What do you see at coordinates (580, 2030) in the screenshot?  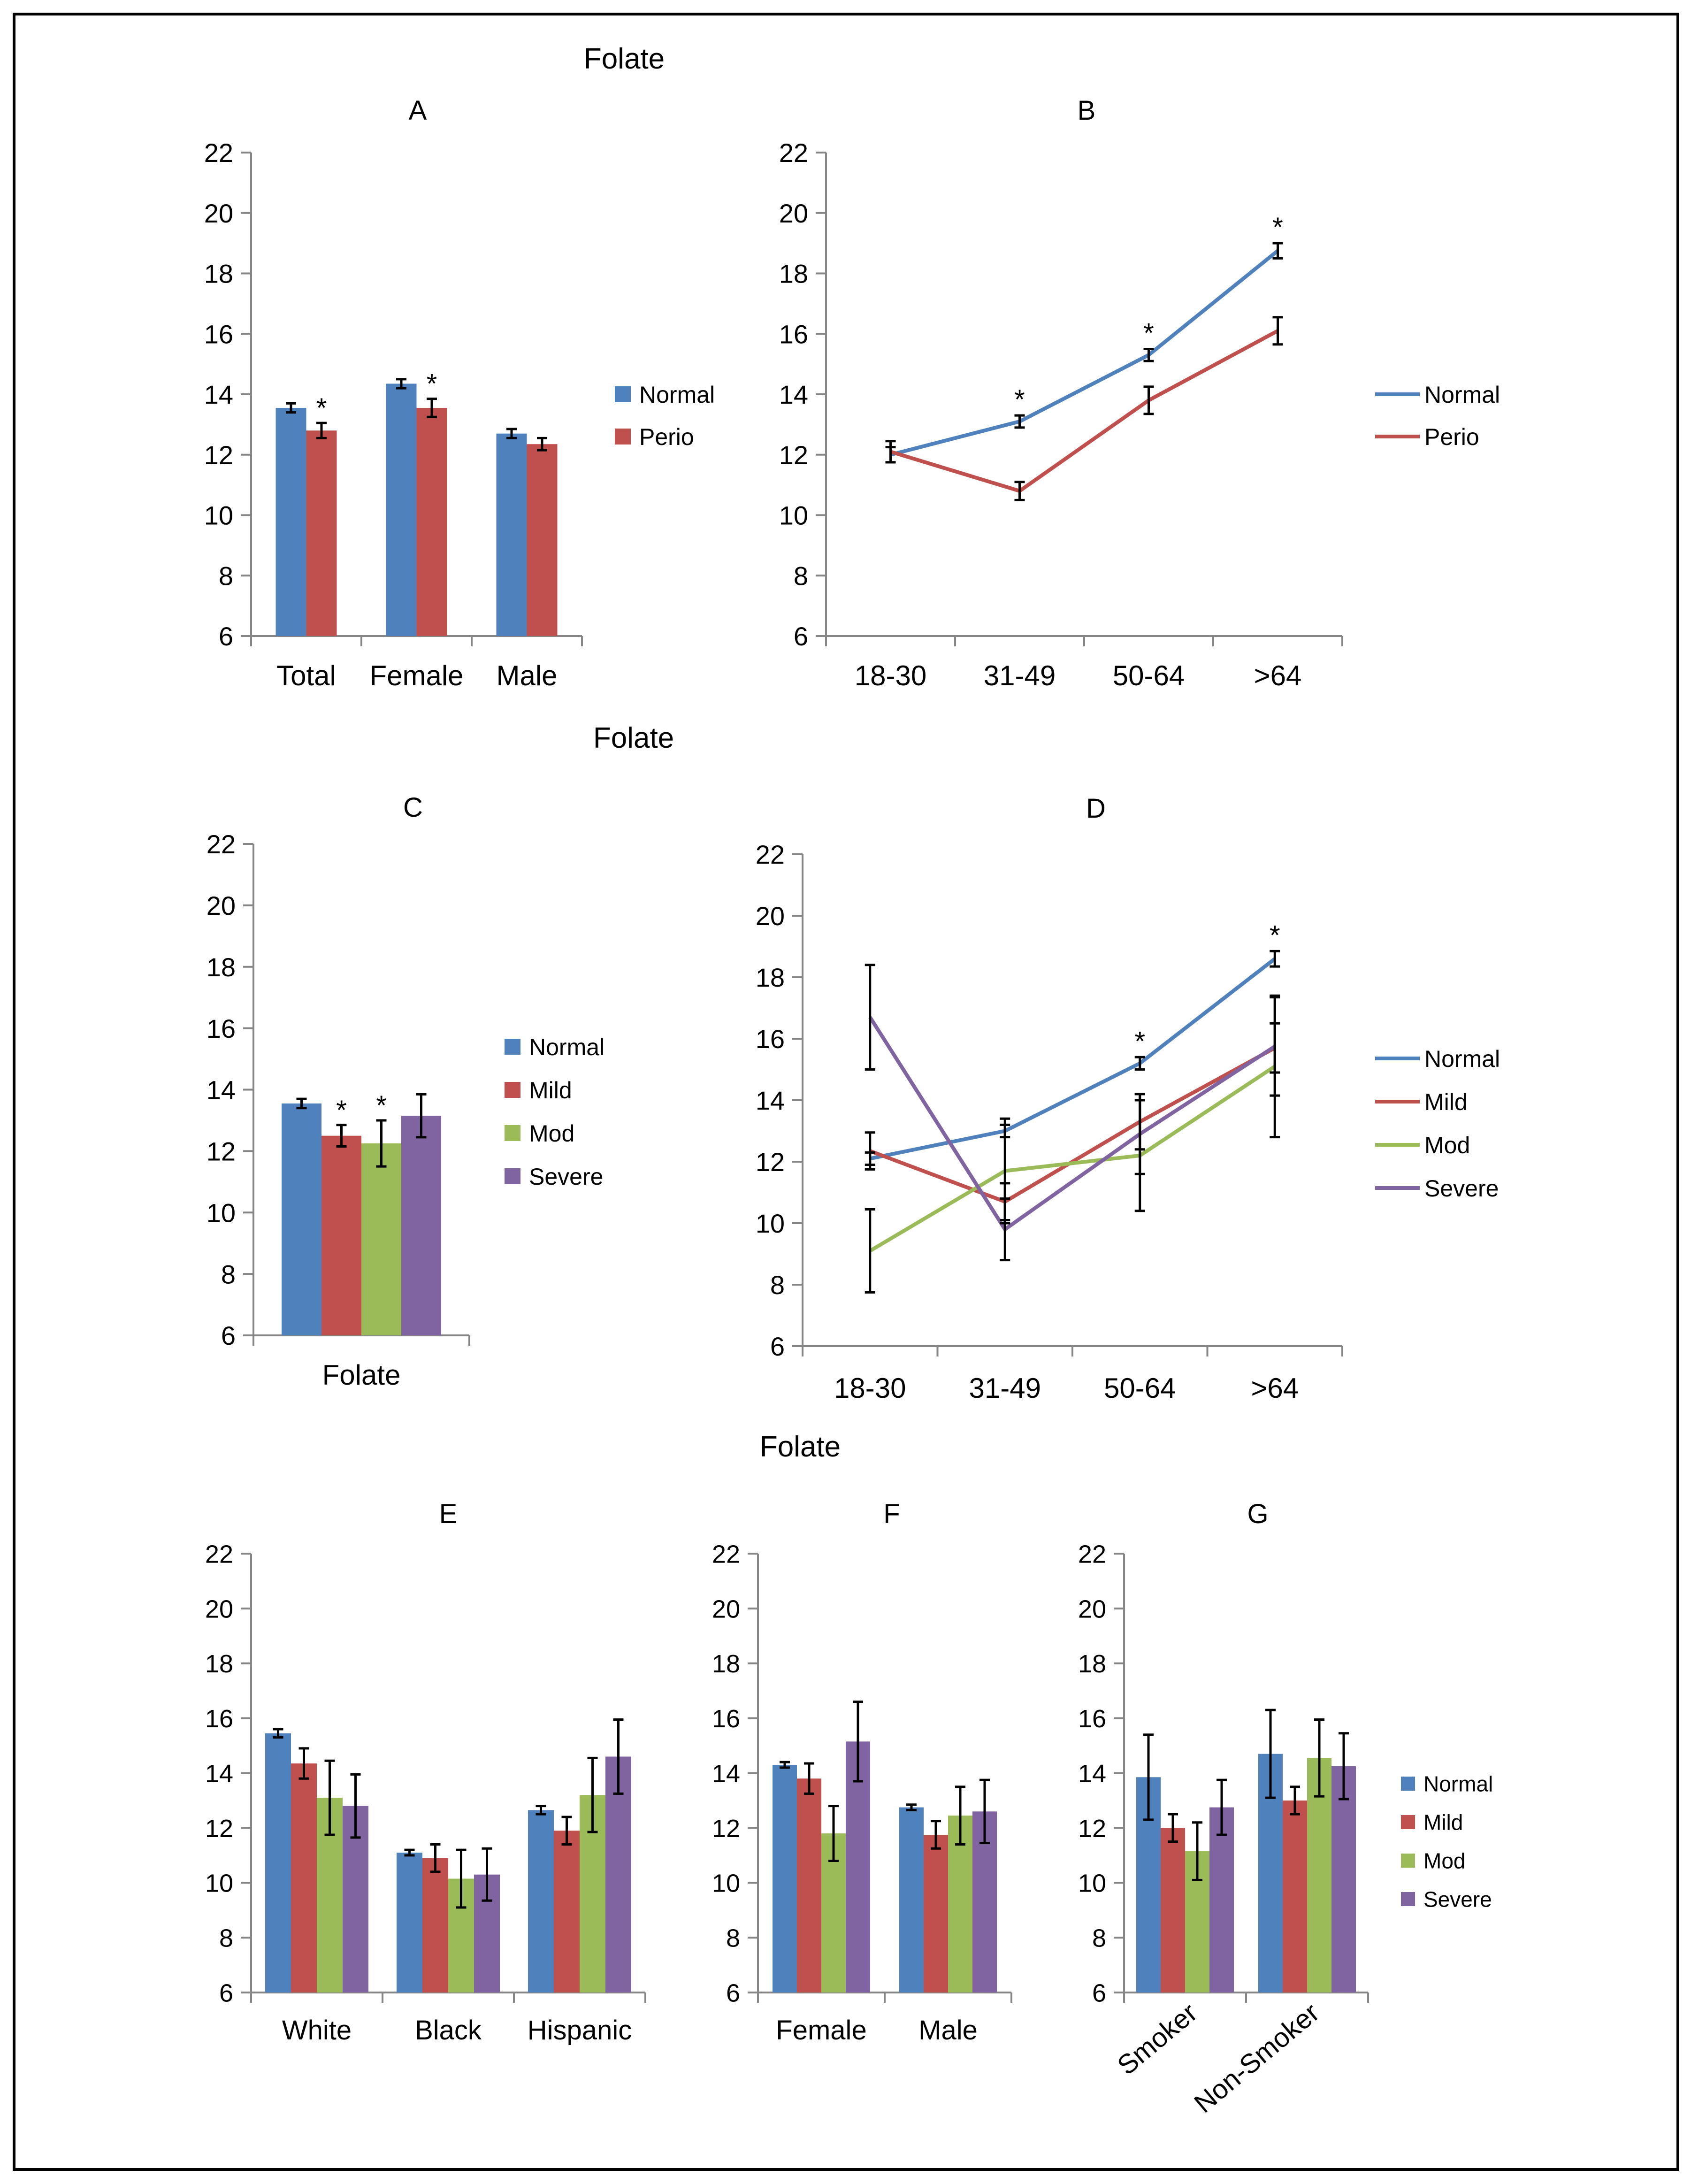 I see `category-label: Hispanic` at bounding box center [580, 2030].